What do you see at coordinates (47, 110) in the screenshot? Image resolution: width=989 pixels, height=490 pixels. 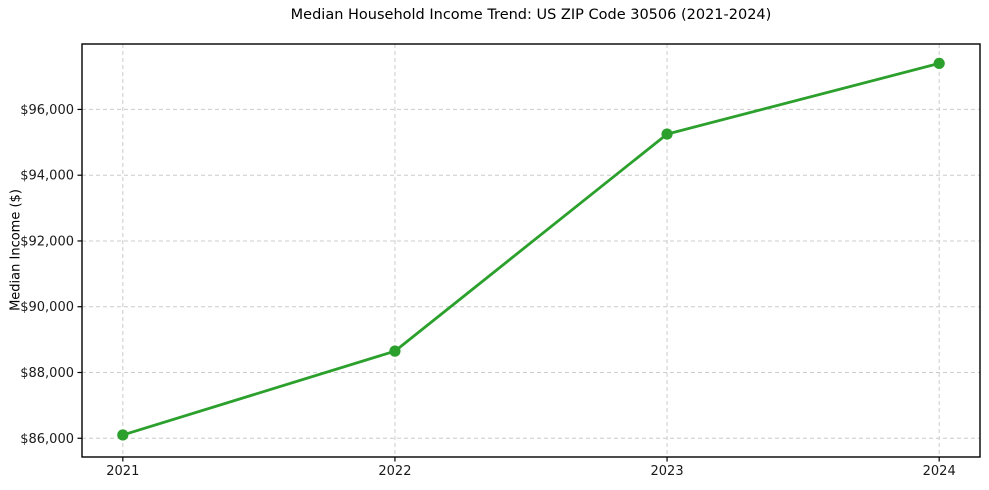 I see `y-tick-label: $96,000` at bounding box center [47, 110].